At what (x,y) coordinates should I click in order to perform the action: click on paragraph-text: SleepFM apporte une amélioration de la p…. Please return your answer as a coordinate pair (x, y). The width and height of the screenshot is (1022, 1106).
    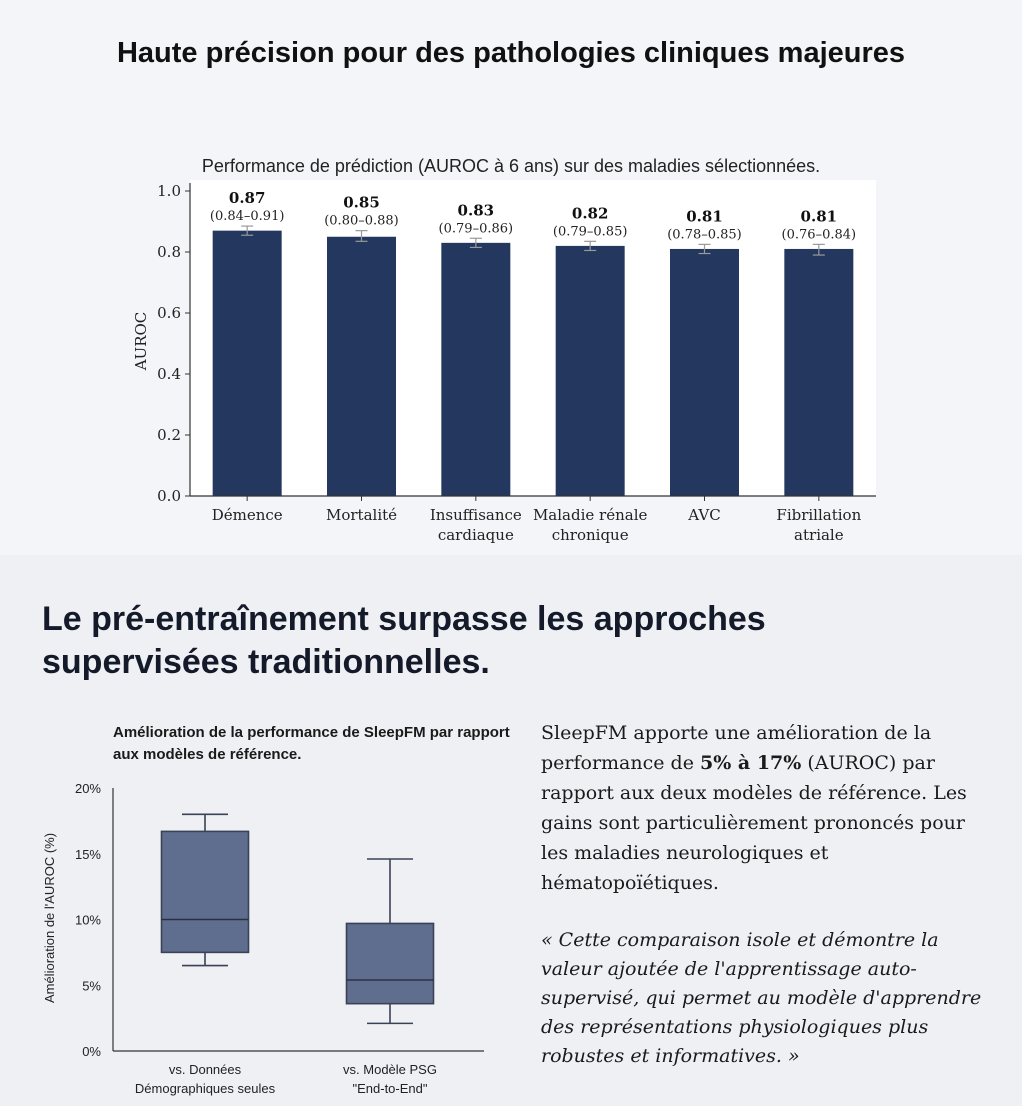
    Looking at the image, I should click on (736, 748).